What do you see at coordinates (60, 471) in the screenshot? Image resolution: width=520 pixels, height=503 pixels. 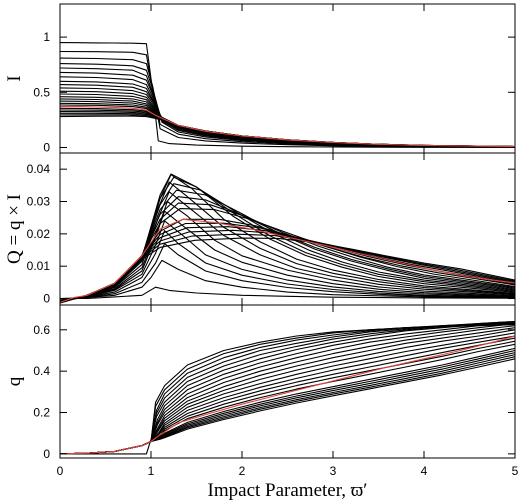 I see `x-tick-label-0: 0` at bounding box center [60, 471].